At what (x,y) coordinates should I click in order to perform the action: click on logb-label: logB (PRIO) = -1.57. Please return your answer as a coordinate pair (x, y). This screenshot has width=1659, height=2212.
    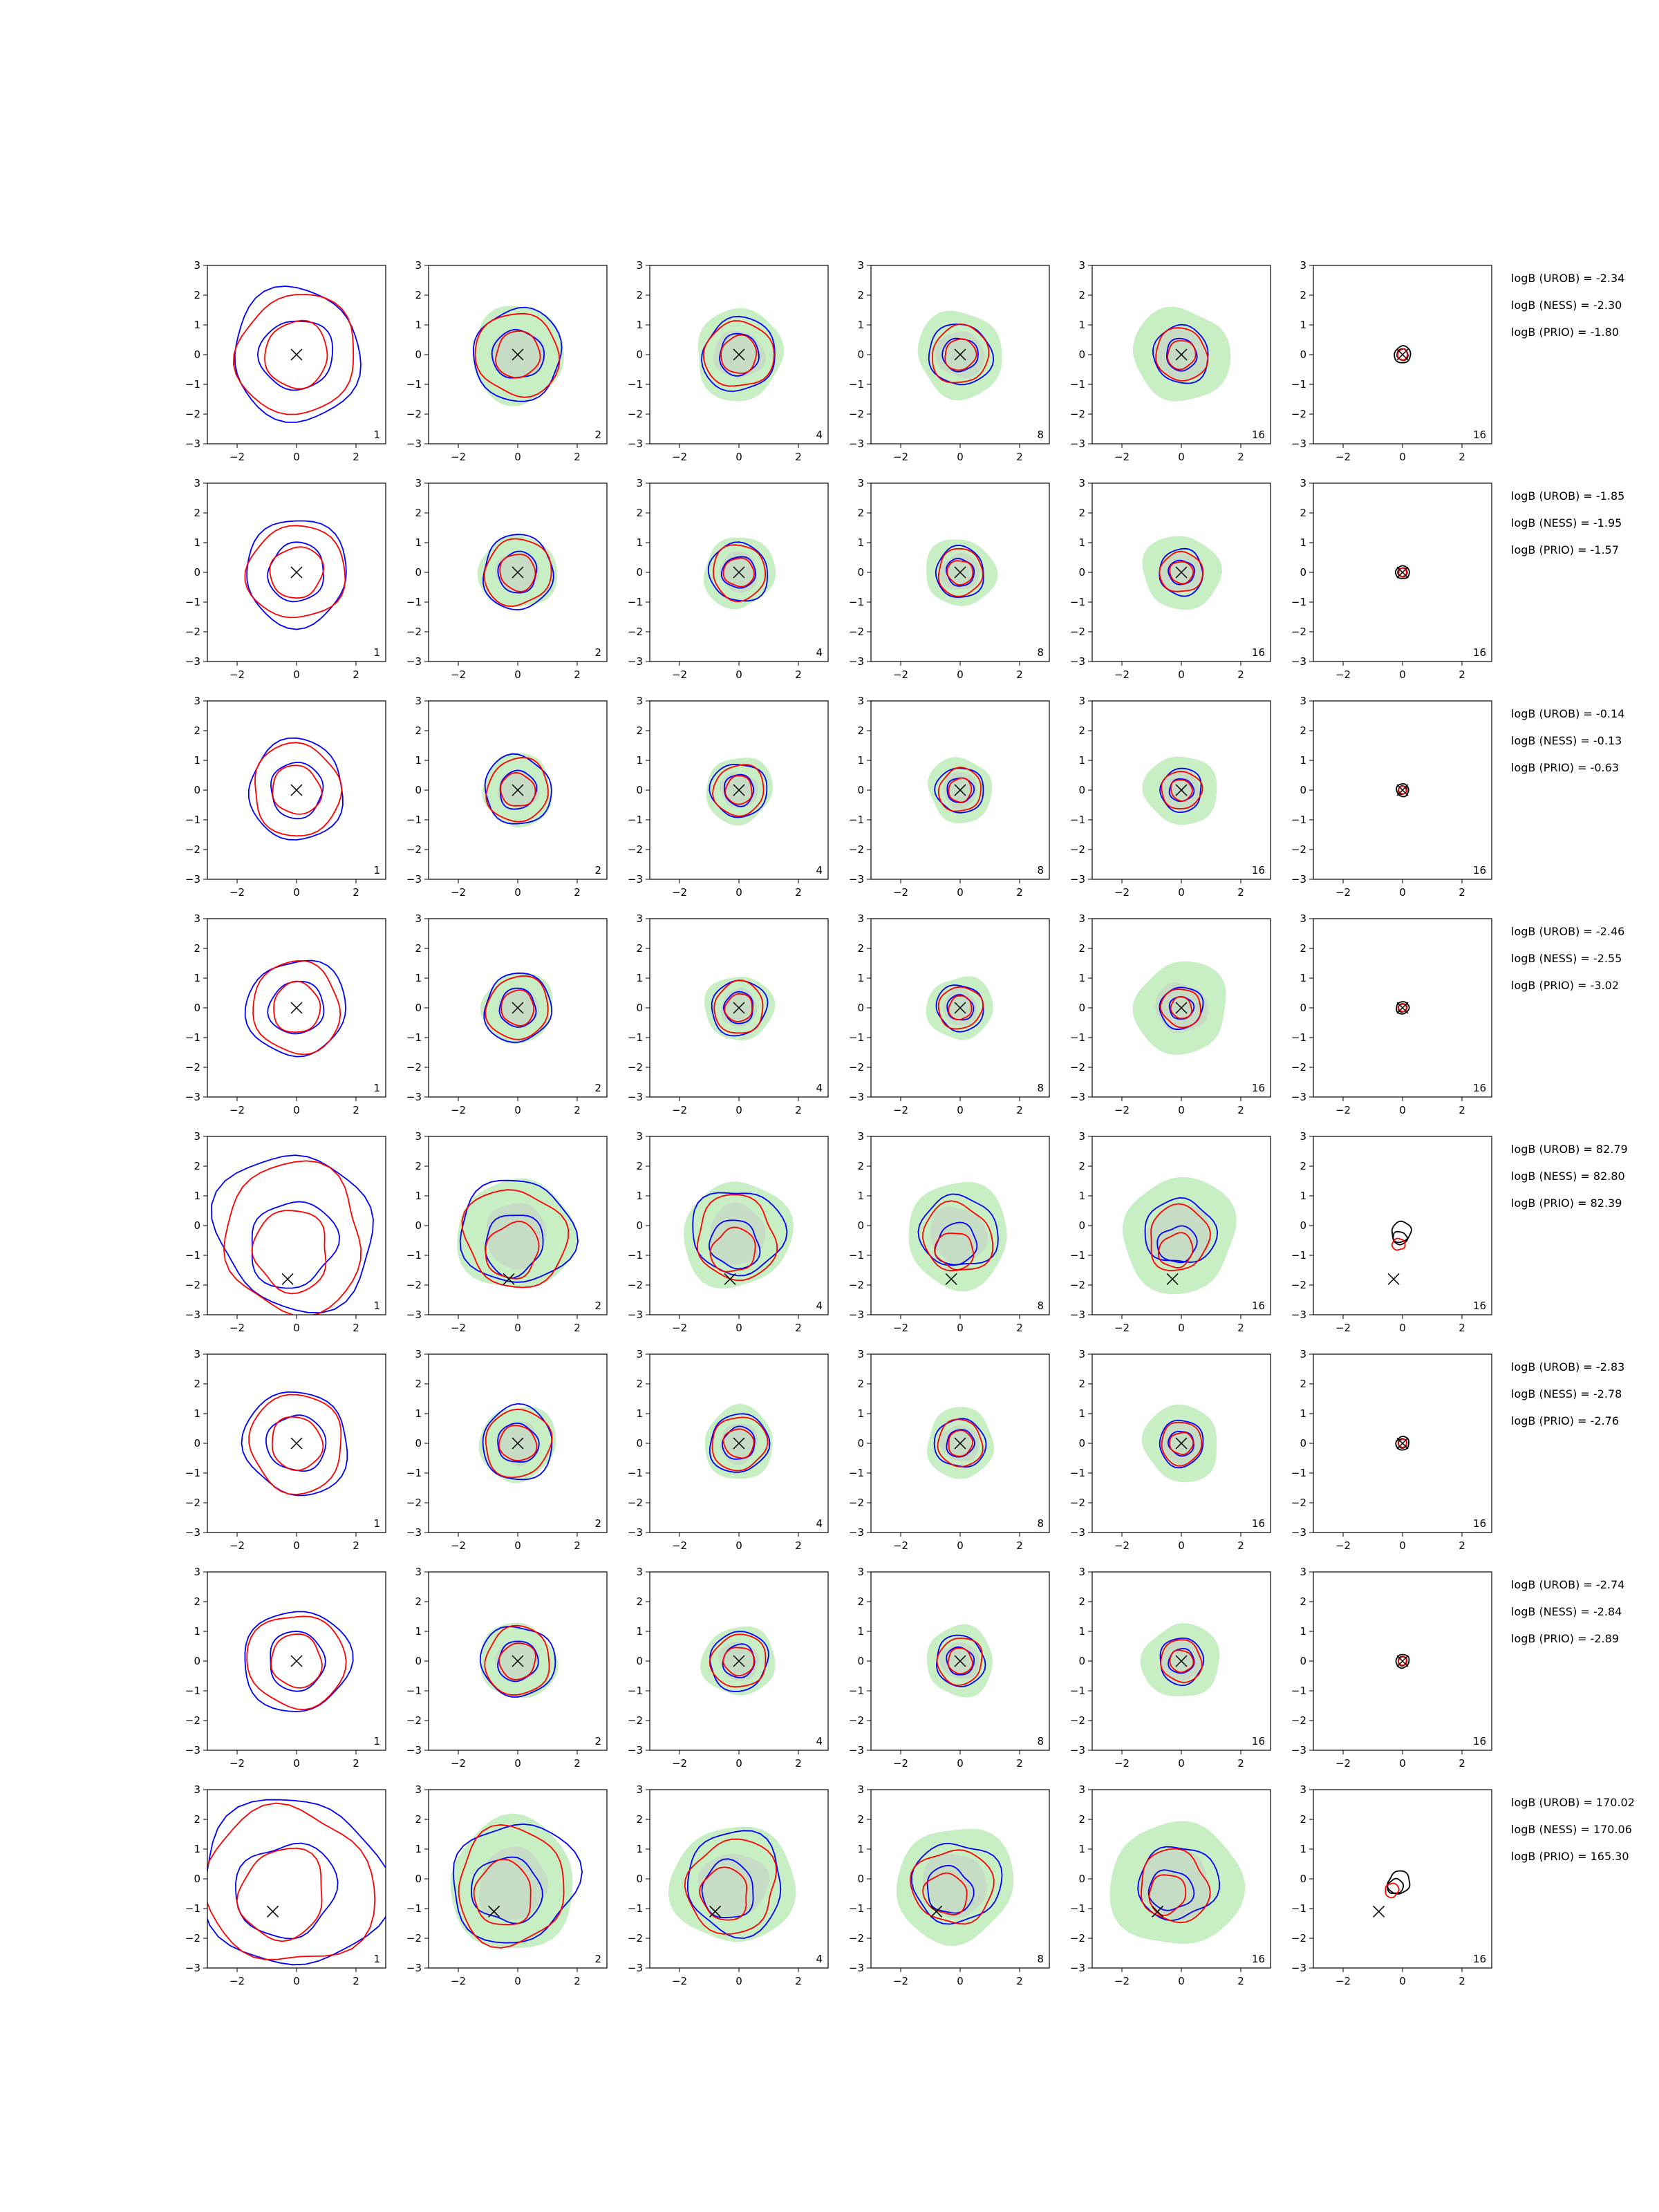
    Looking at the image, I should click on (1565, 549).